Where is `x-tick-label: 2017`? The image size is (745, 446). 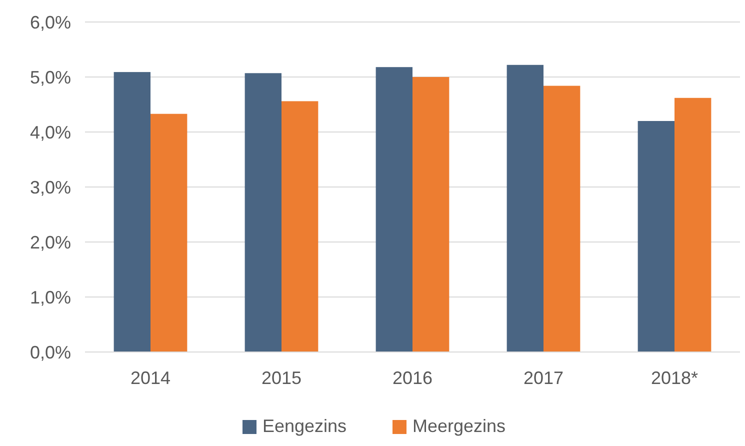 x-tick-label: 2017 is located at coordinates (543, 378).